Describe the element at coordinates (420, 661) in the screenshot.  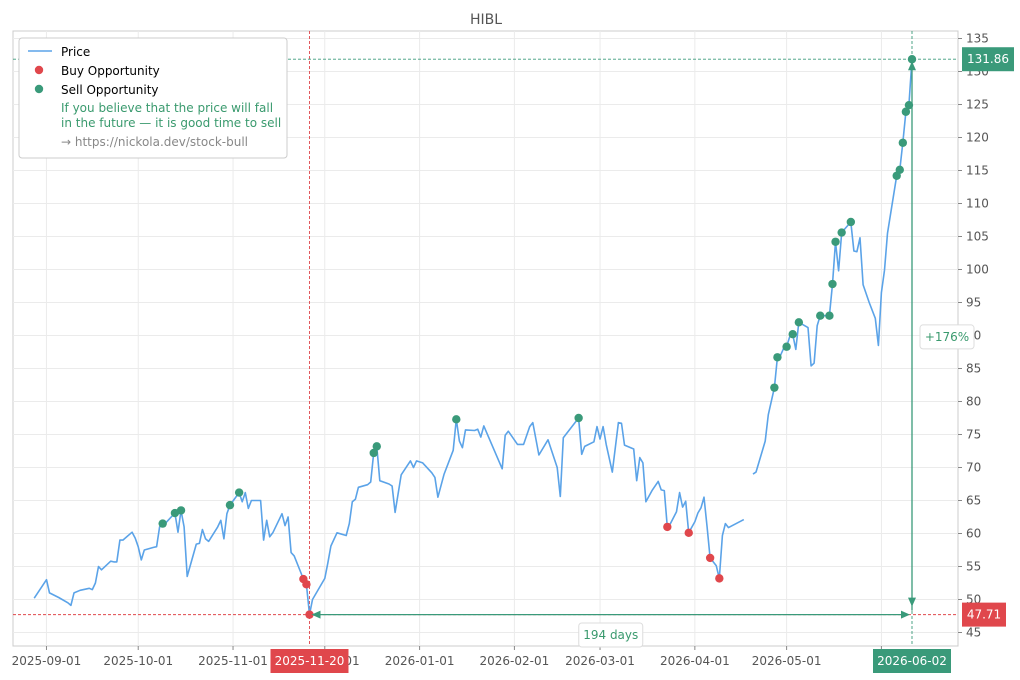
I see `x-tick-label: 2026-01-01` at that location.